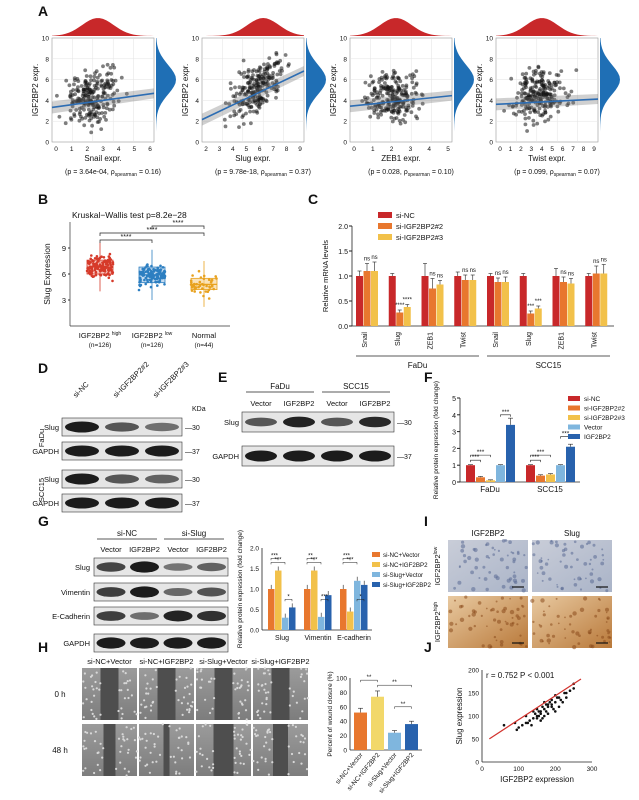 The width and height of the screenshot is (639, 800). What do you see at coordinates (454, 433) in the screenshot?
I see `y-tick-label: 3` at bounding box center [454, 433].